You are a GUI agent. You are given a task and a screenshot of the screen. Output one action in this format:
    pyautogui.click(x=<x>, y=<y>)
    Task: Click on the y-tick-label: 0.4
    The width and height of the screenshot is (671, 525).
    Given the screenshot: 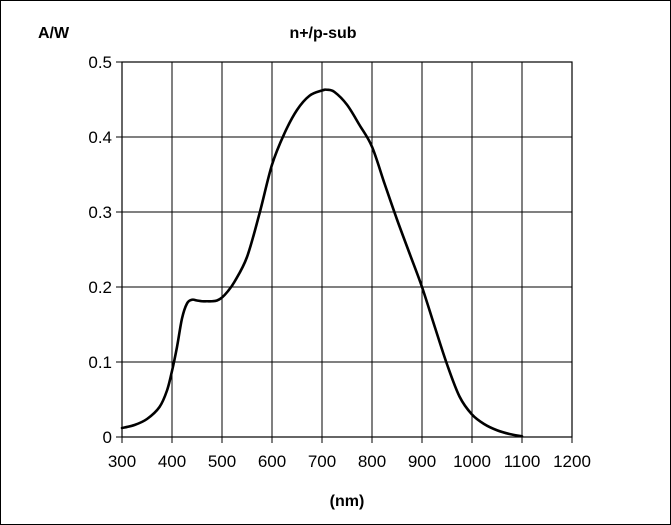 What is the action you would take?
    pyautogui.click(x=100, y=137)
    